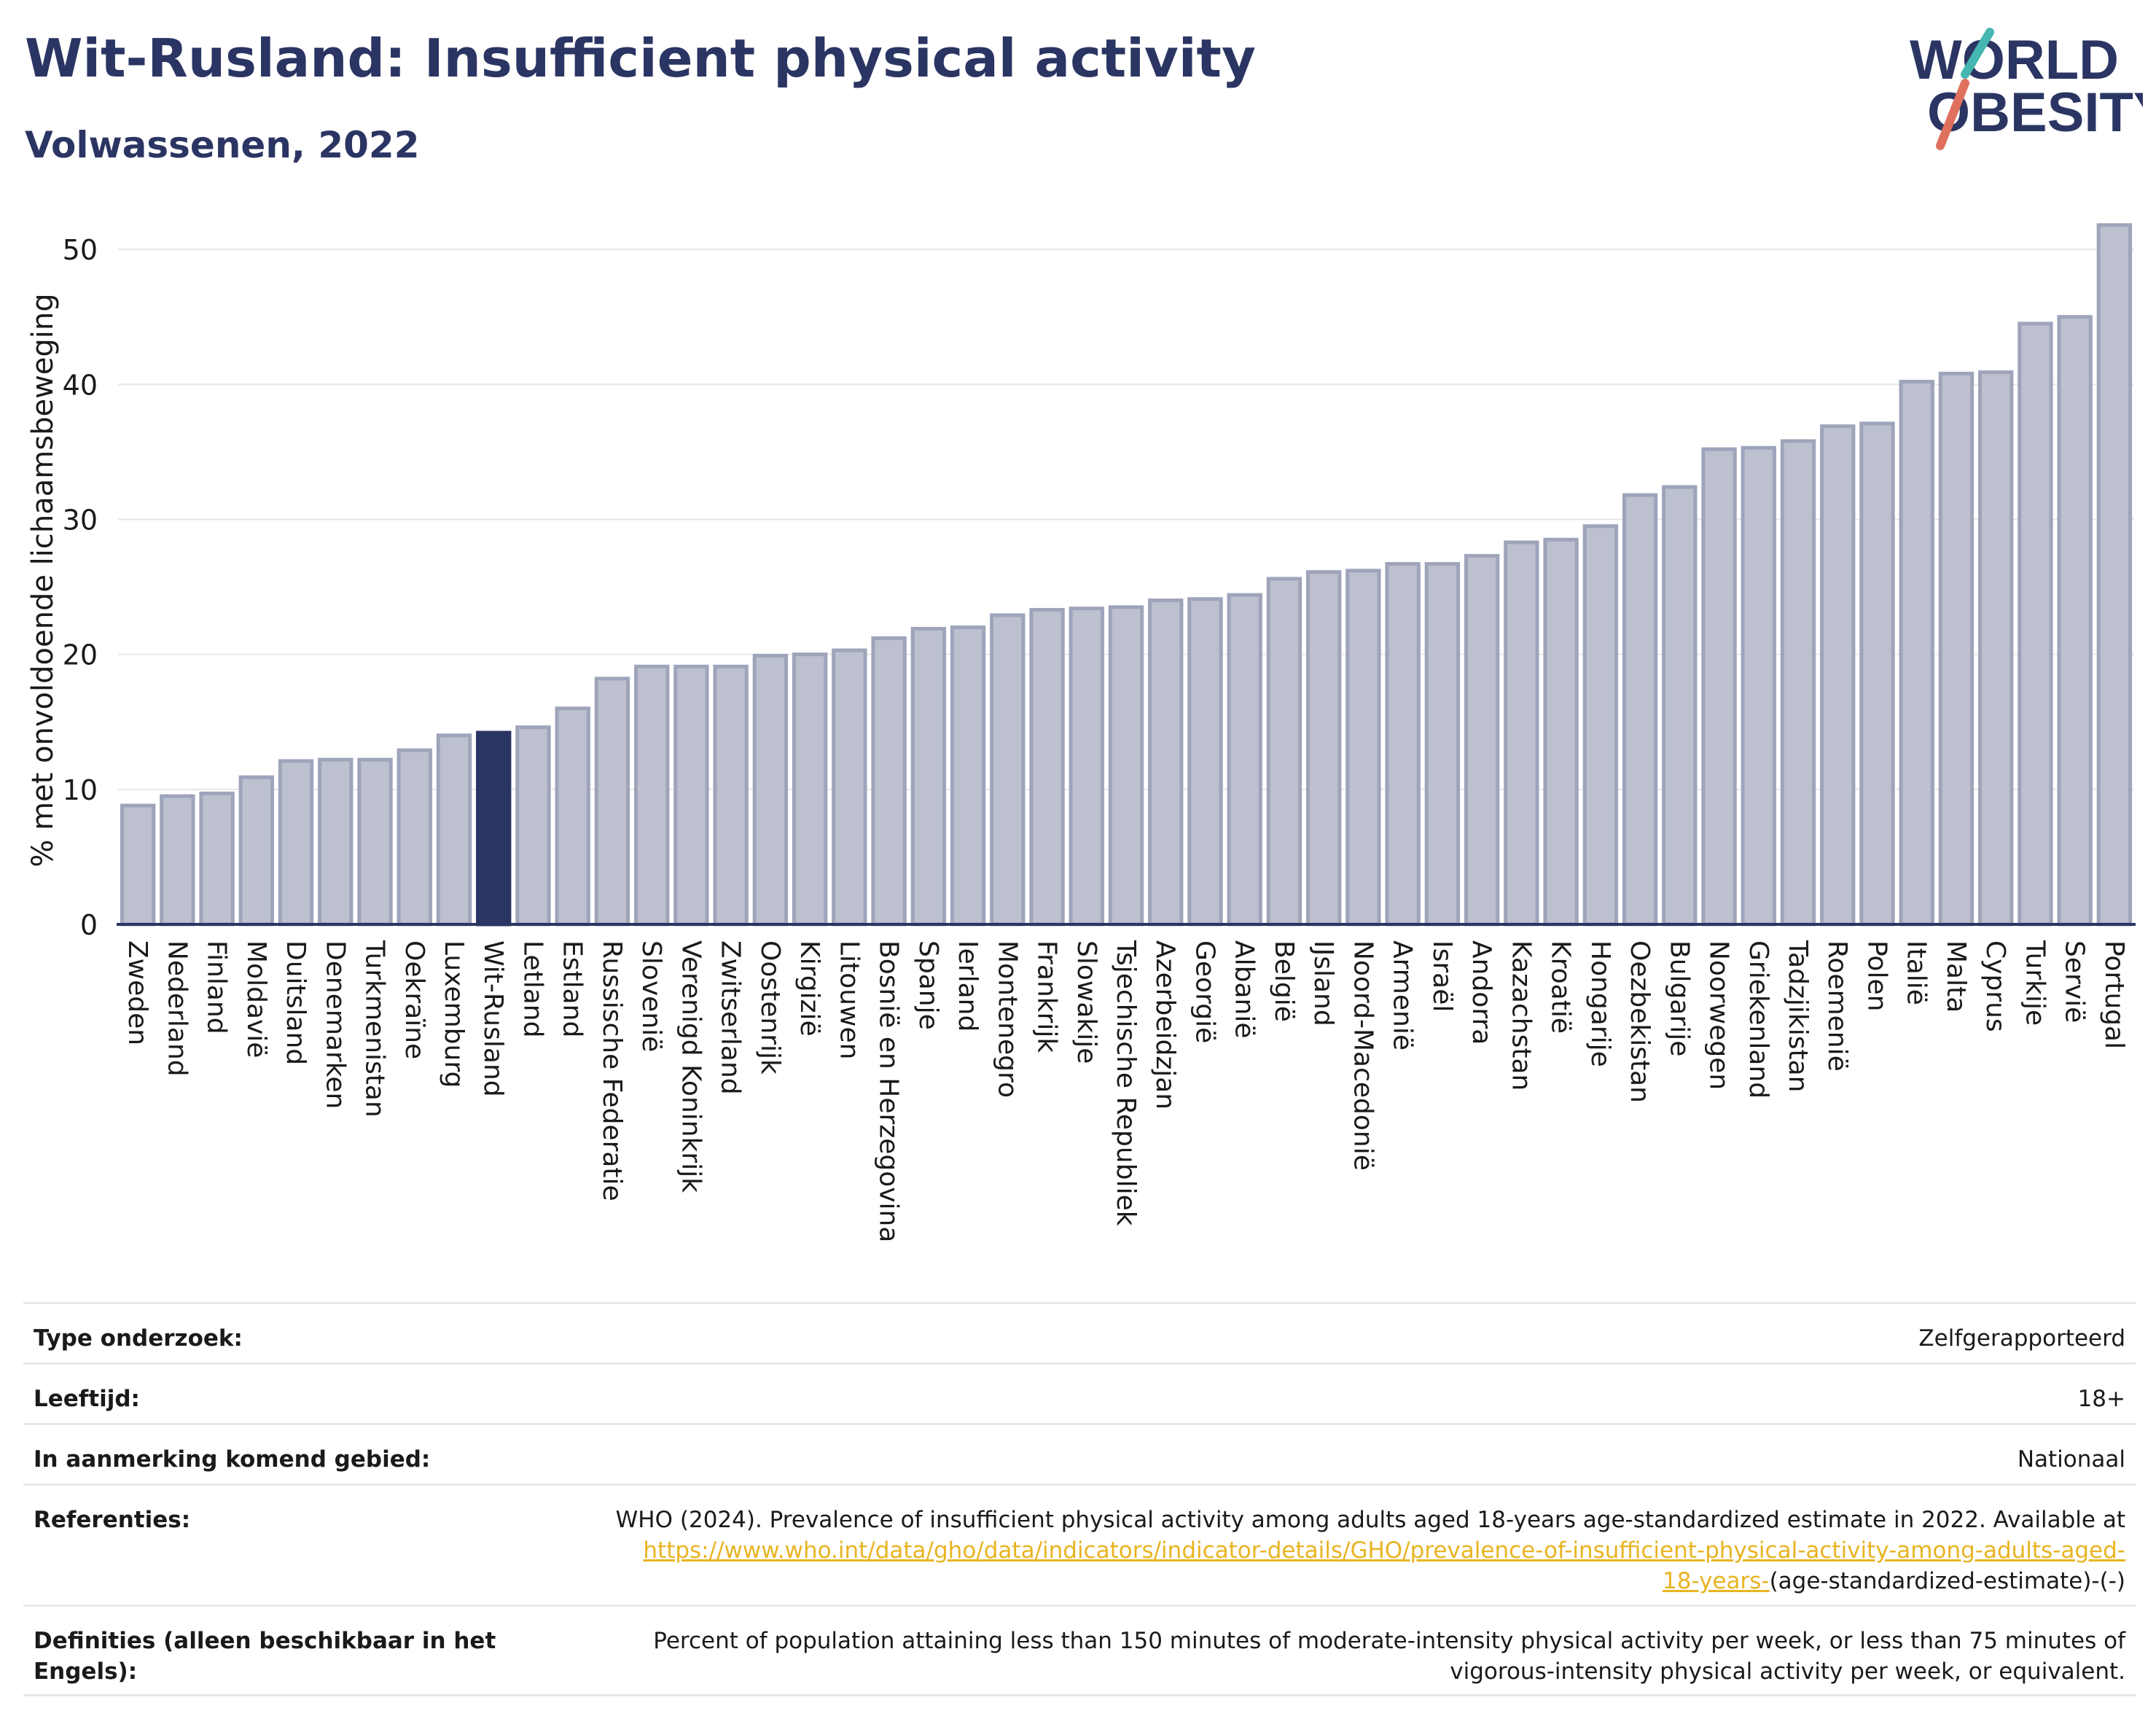  What do you see at coordinates (968, 986) in the screenshot?
I see `x-tick-label: Ierland` at bounding box center [968, 986].